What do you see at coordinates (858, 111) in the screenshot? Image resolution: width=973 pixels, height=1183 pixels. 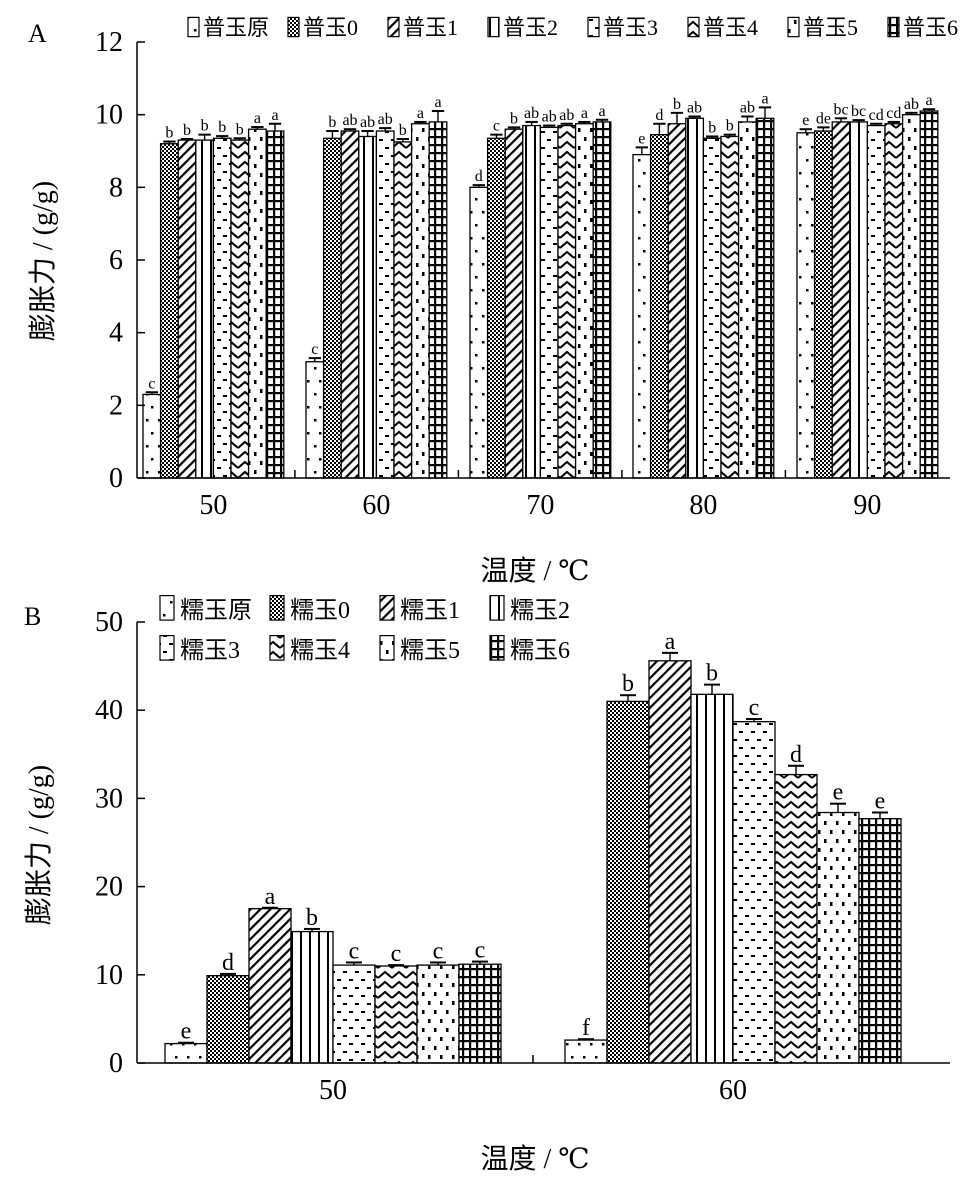 I see `significance-letter: bc` at bounding box center [858, 111].